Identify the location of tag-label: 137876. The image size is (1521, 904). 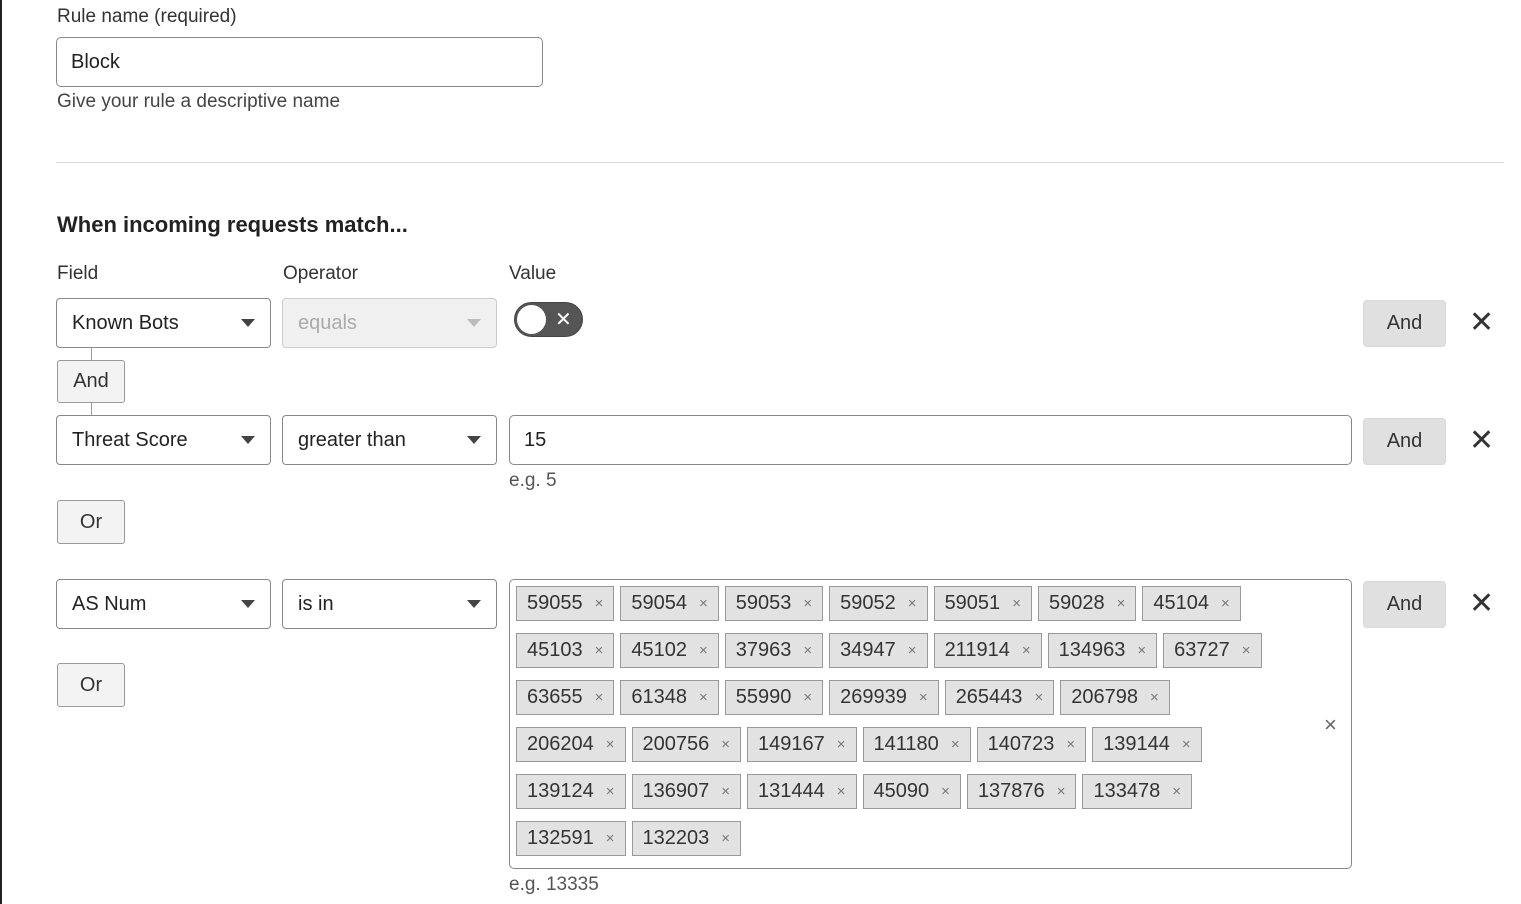
(1011, 791).